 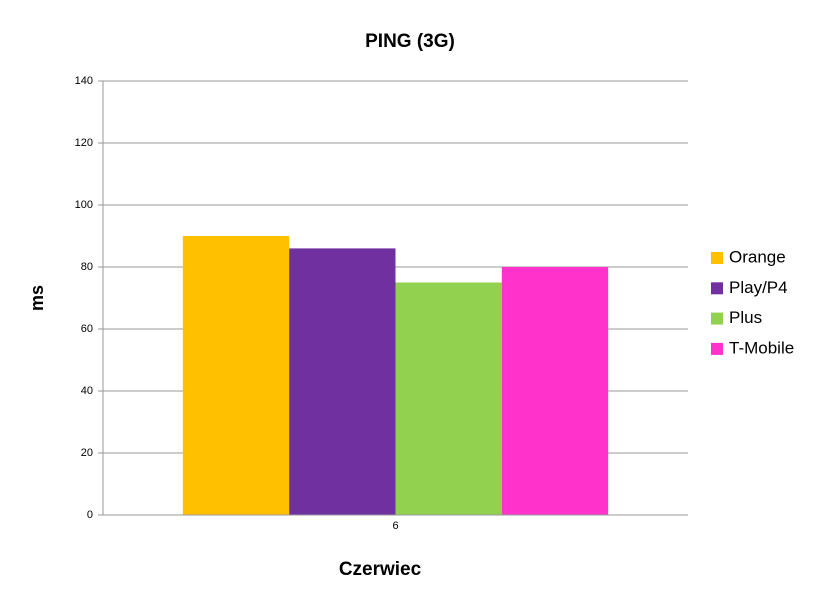 What do you see at coordinates (37, 298) in the screenshot?
I see `y-axis-label: ms` at bounding box center [37, 298].